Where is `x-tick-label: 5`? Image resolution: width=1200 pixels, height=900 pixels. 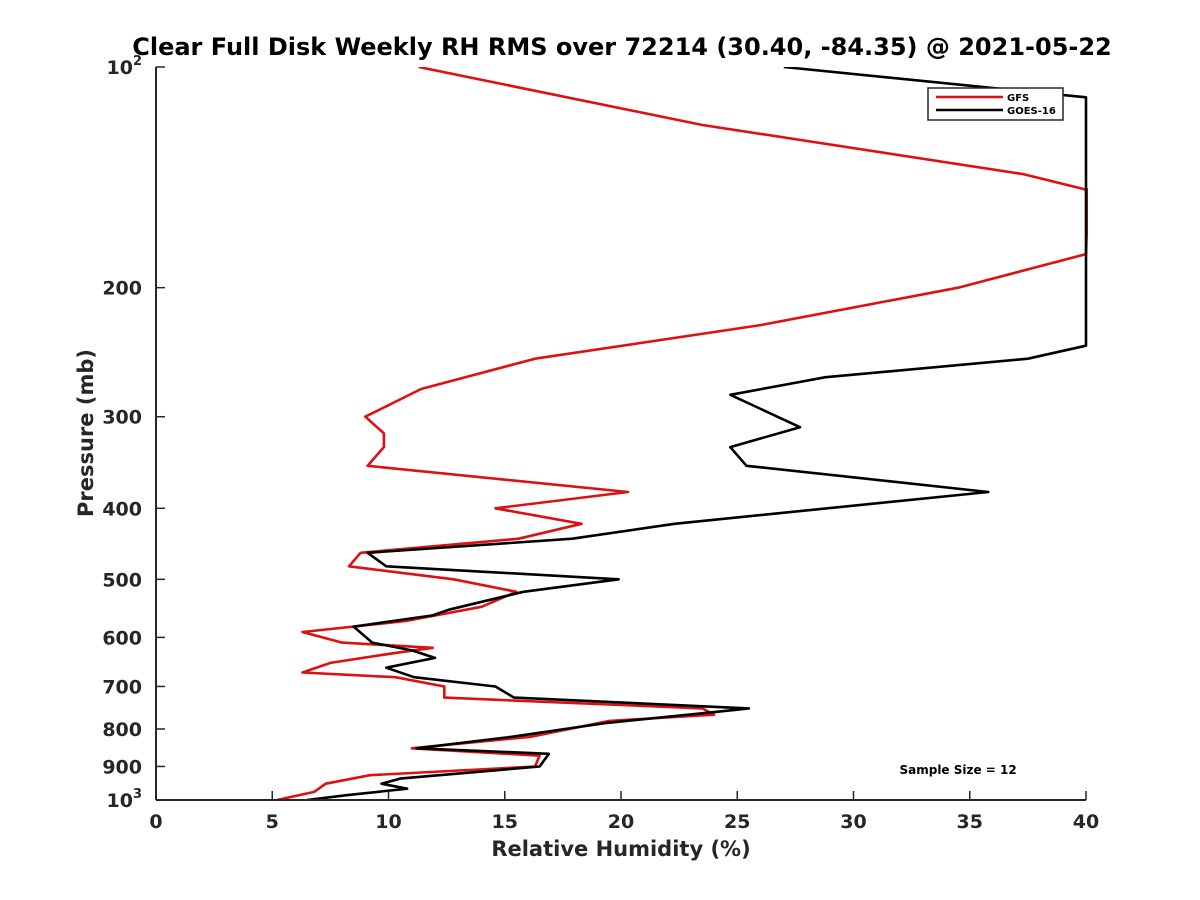
x-tick-label: 5 is located at coordinates (272, 822).